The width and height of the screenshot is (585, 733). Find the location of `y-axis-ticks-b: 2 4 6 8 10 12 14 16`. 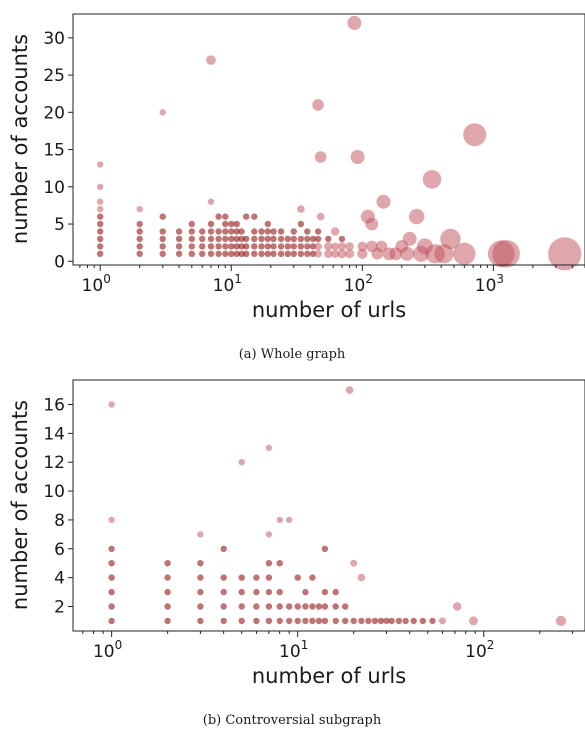

y-axis-ticks-b: 2 4 6 8 10 12 14 16 is located at coordinates (58, 506).